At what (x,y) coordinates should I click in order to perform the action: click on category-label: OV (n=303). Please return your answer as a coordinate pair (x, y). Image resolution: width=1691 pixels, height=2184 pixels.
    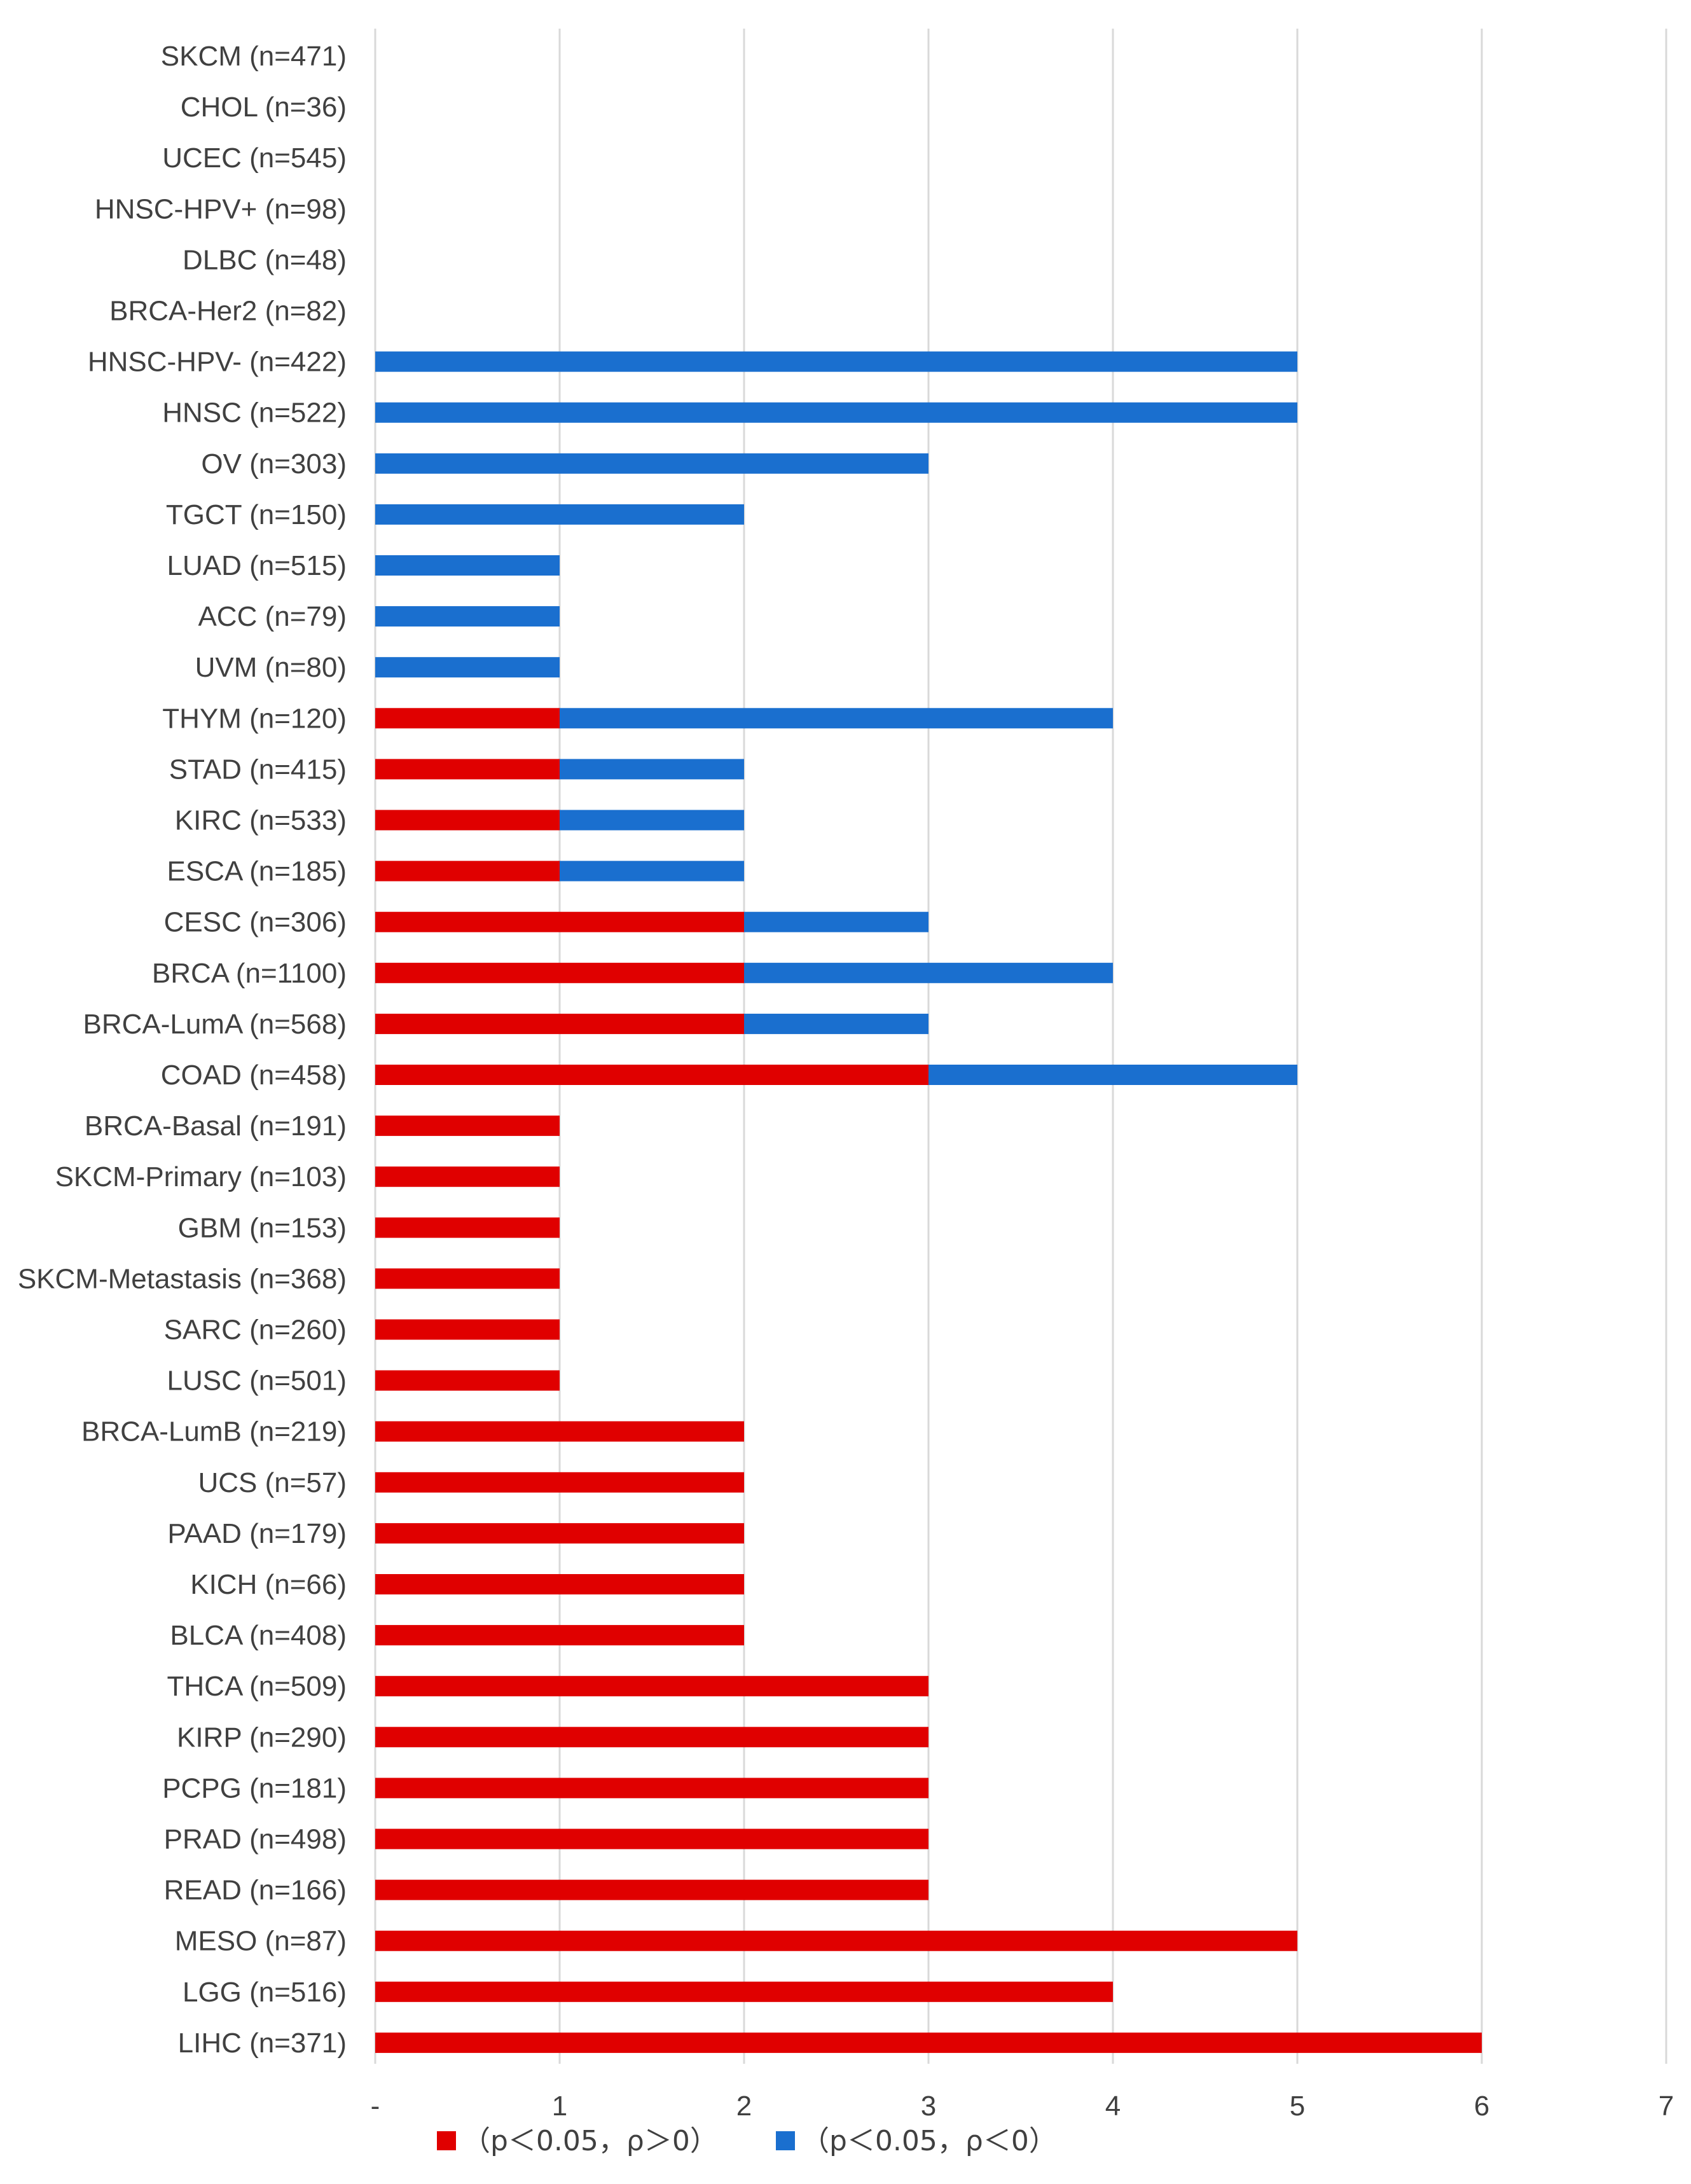
    Looking at the image, I should click on (274, 464).